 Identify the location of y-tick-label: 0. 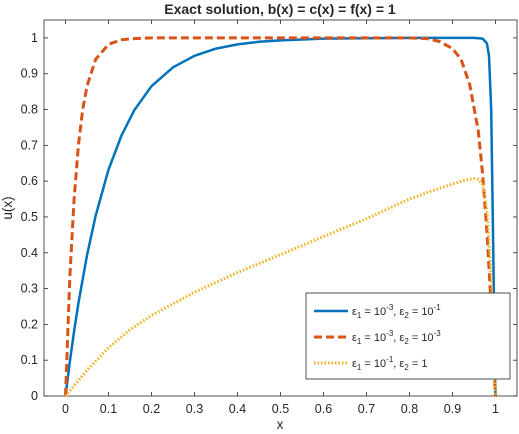
(34, 396).